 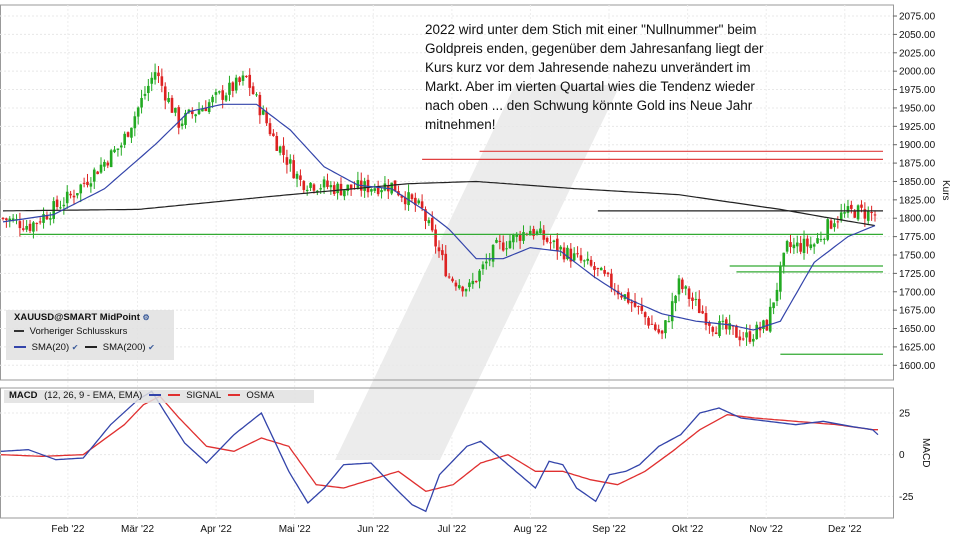 What do you see at coordinates (917, 237) in the screenshot?
I see `price-tick-label: 1775.00` at bounding box center [917, 237].